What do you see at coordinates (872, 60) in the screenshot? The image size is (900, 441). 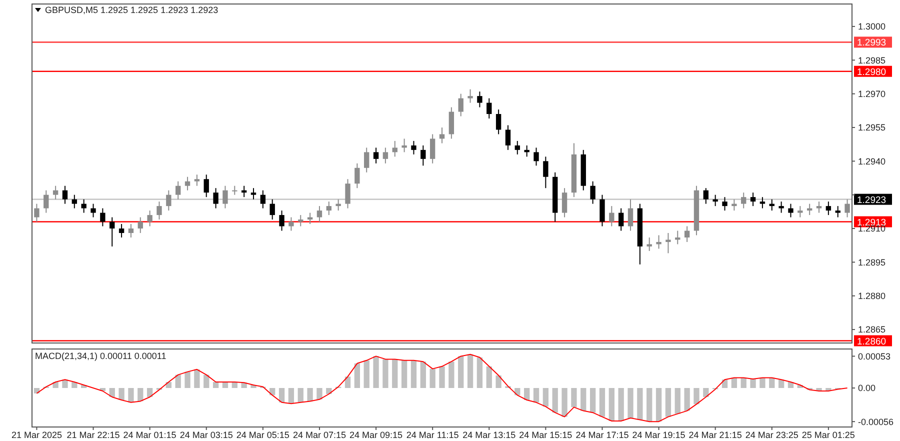 I see `y-tick-label: 1.2985` at bounding box center [872, 60].